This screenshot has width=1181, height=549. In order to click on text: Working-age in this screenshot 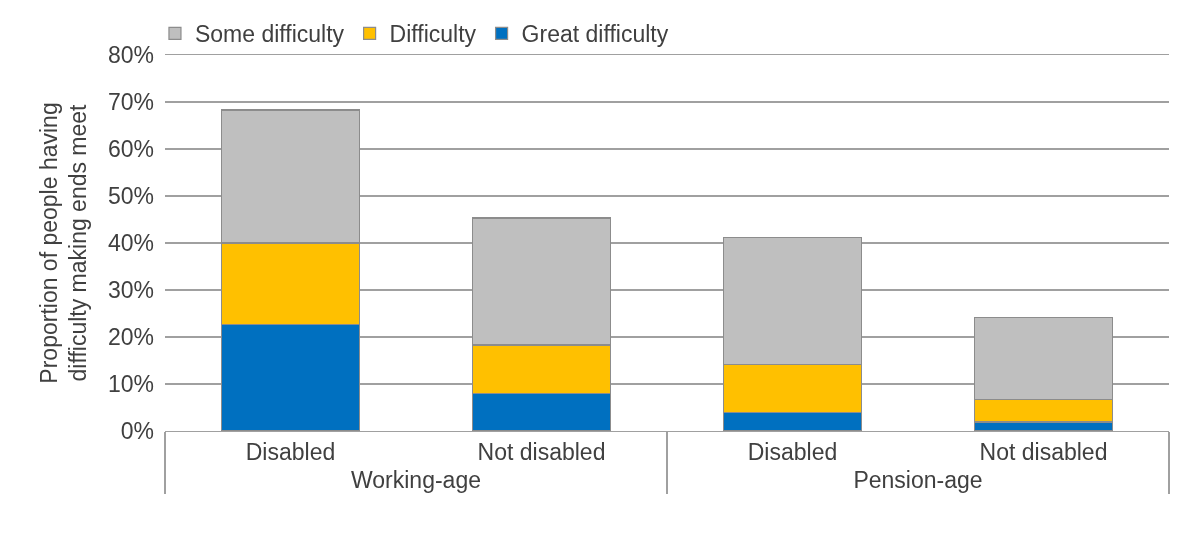, I will do `click(416, 479)`.